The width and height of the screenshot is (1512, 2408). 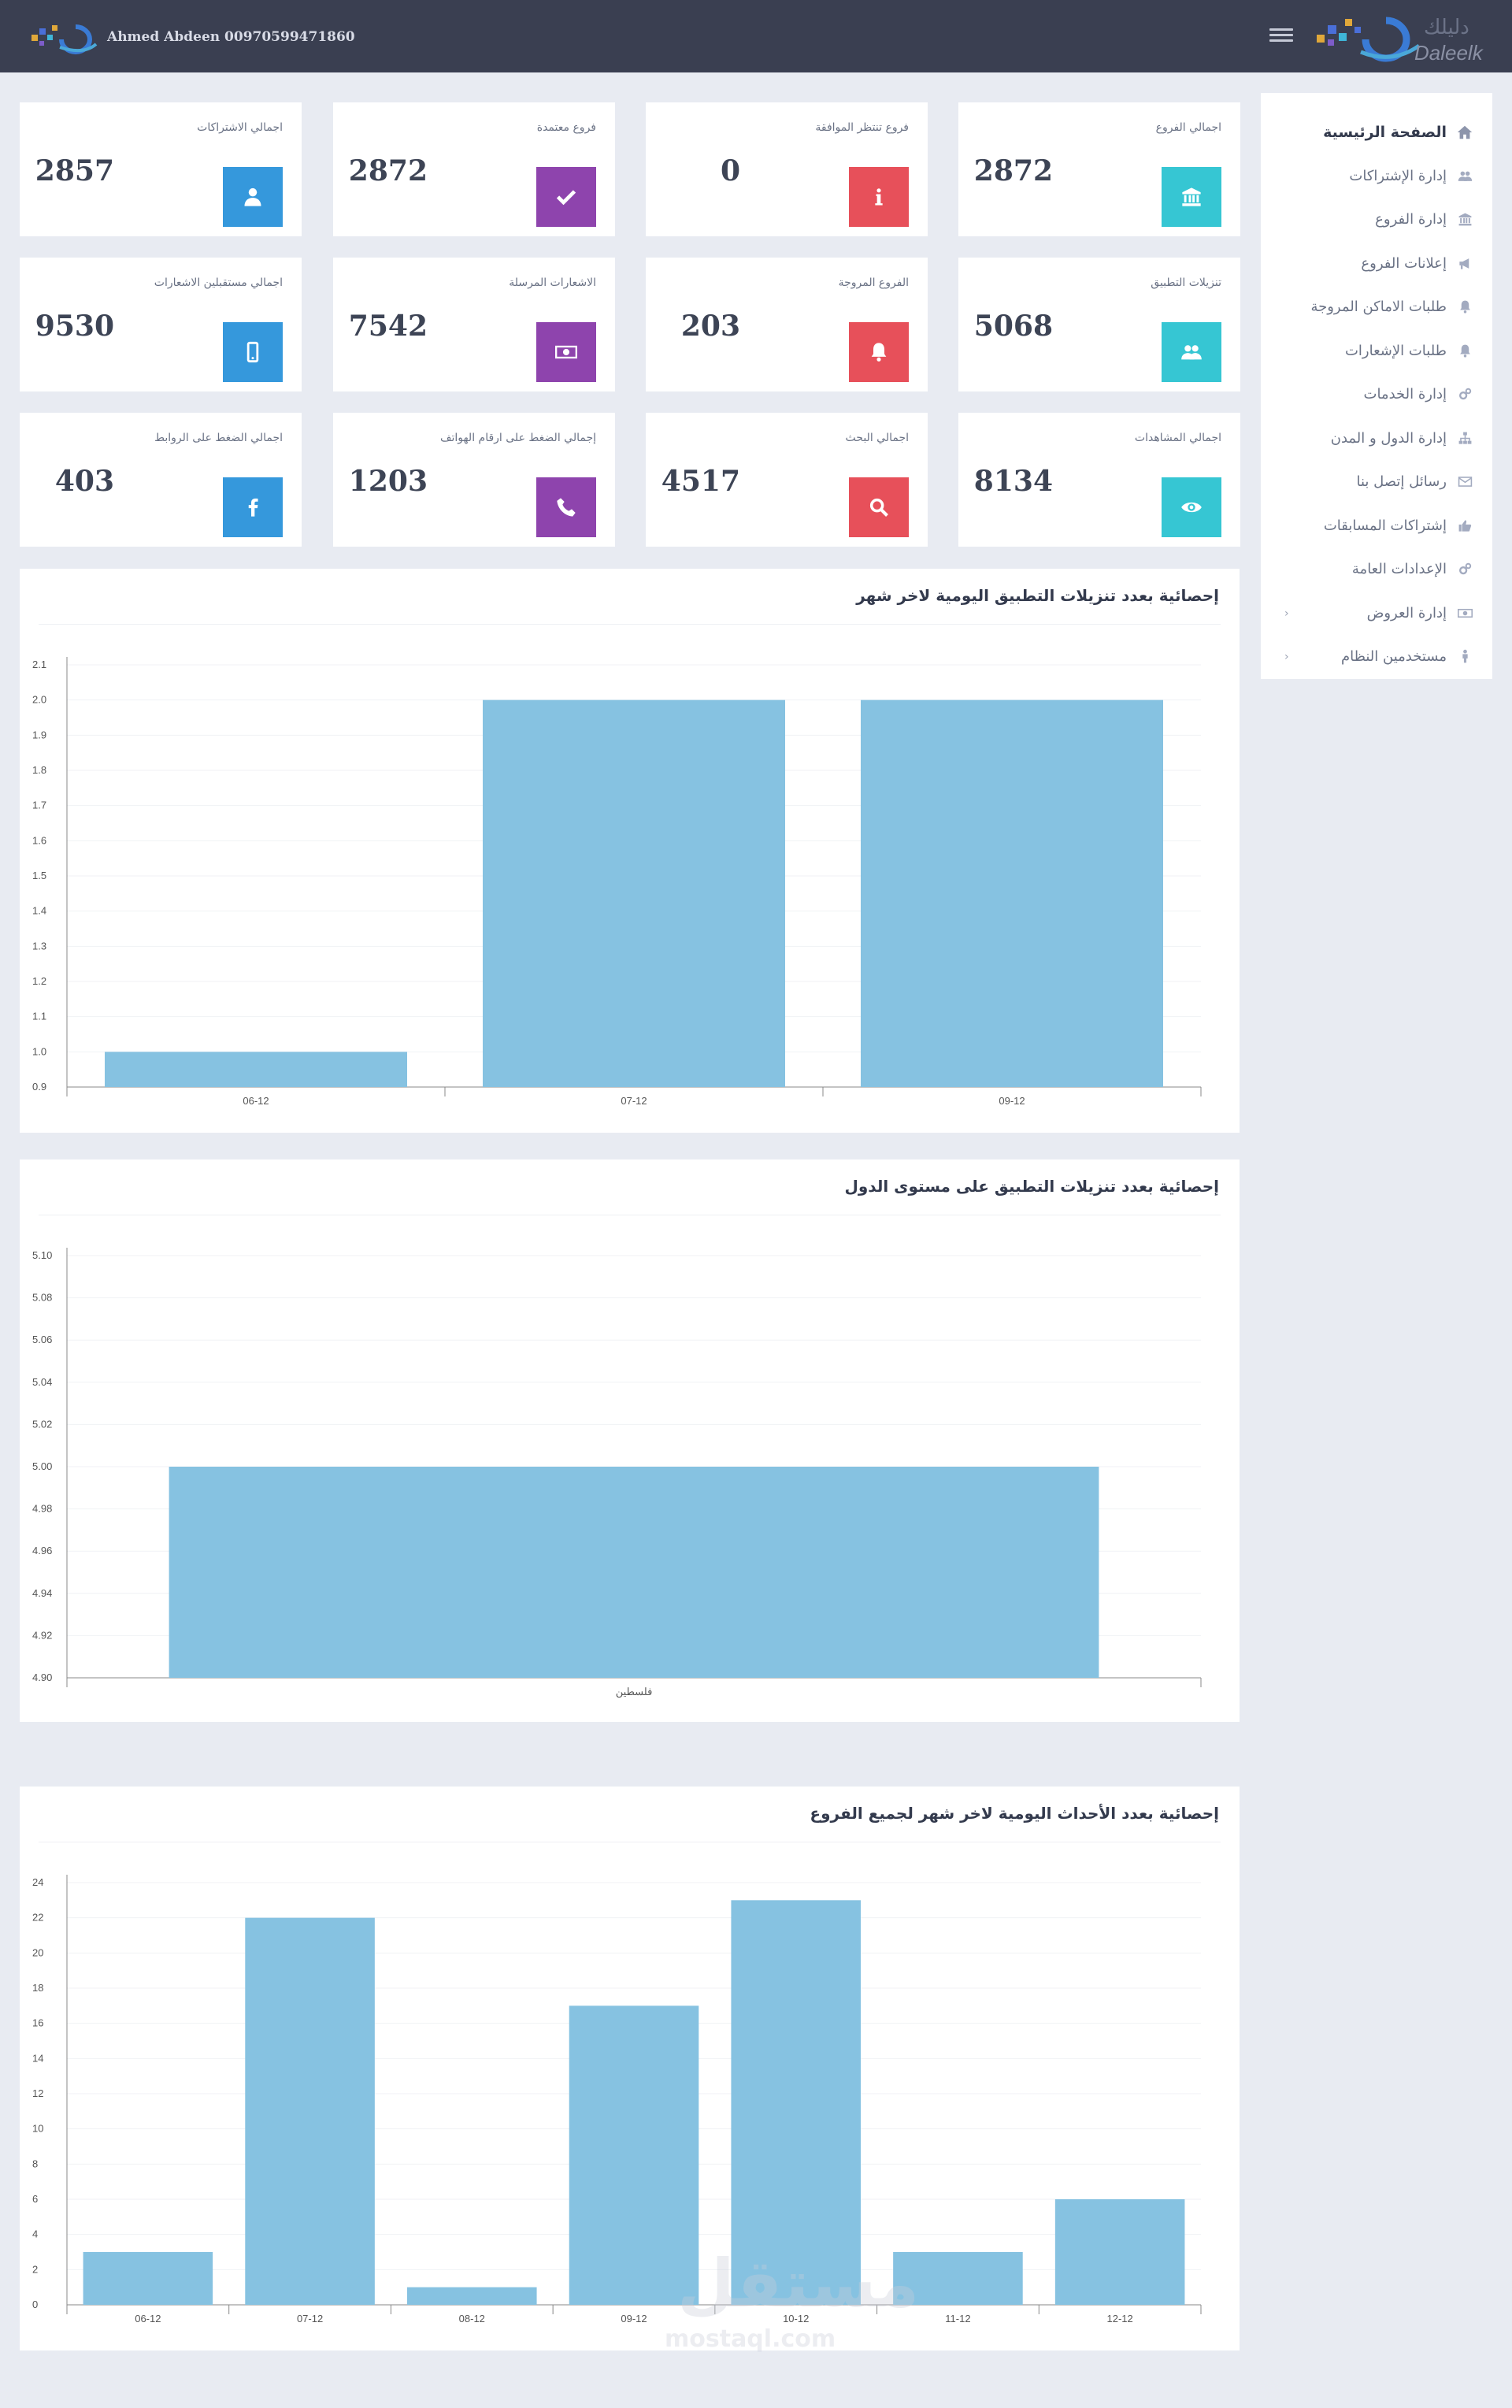 I want to click on user-male-icon, so click(x=1465, y=657).